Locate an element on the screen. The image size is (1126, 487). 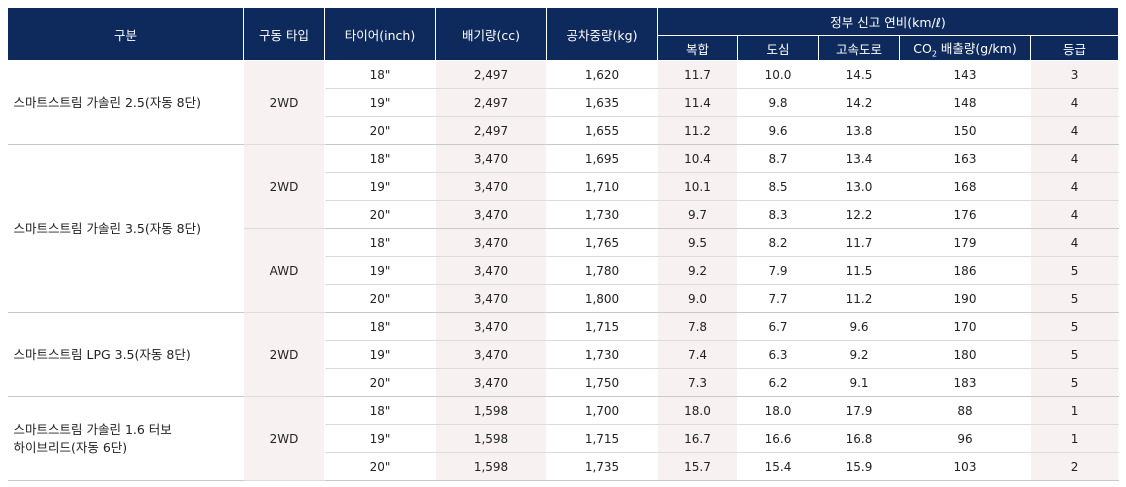
highway-economy: 13.4 is located at coordinates (859, 158).